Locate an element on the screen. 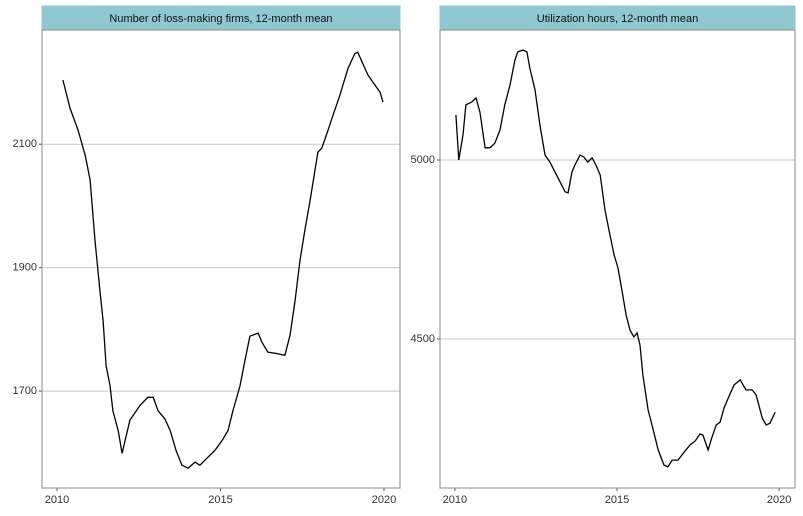  y-tick-label: 5000 is located at coordinates (423, 160).